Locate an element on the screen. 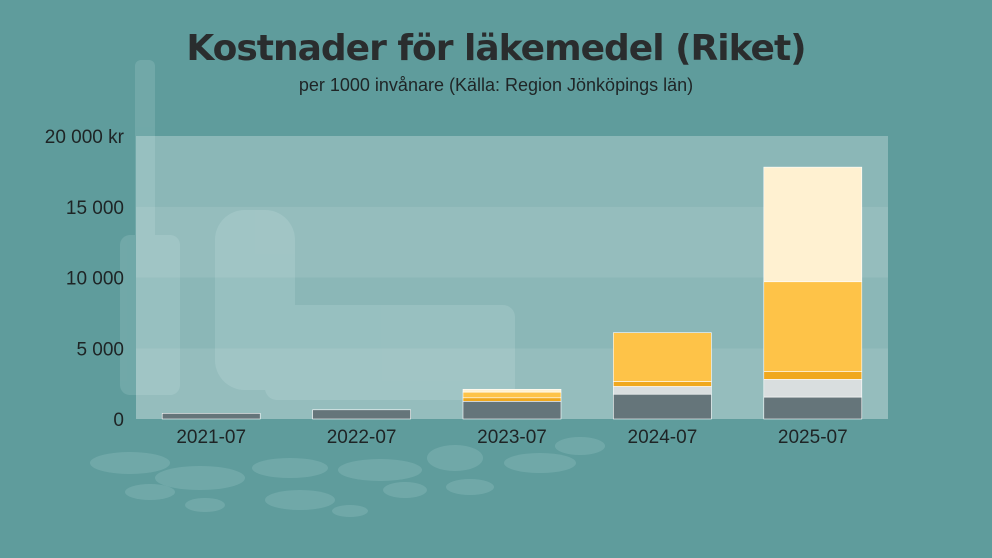 Image resolution: width=992 pixels, height=558 pixels. chart-title: Kostnader för läkemedel (Riket) is located at coordinates (496, 48).